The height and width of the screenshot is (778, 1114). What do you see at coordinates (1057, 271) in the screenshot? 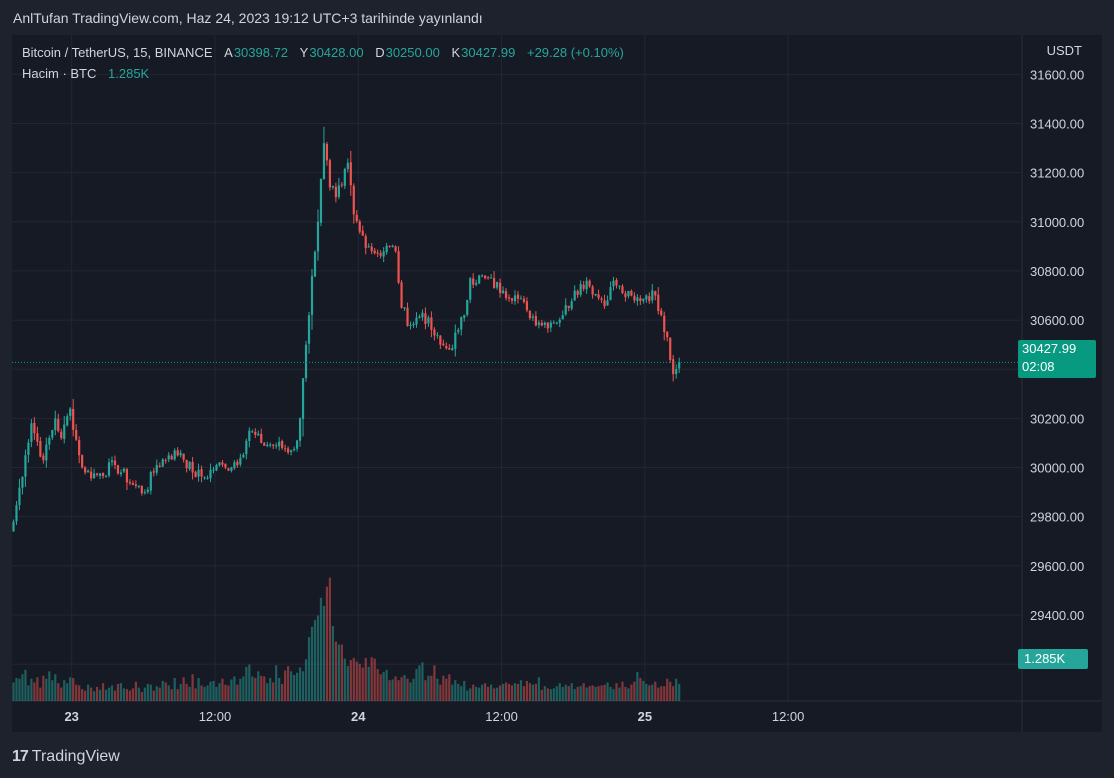
I see `price-tick-label: 30800.00` at bounding box center [1057, 271].